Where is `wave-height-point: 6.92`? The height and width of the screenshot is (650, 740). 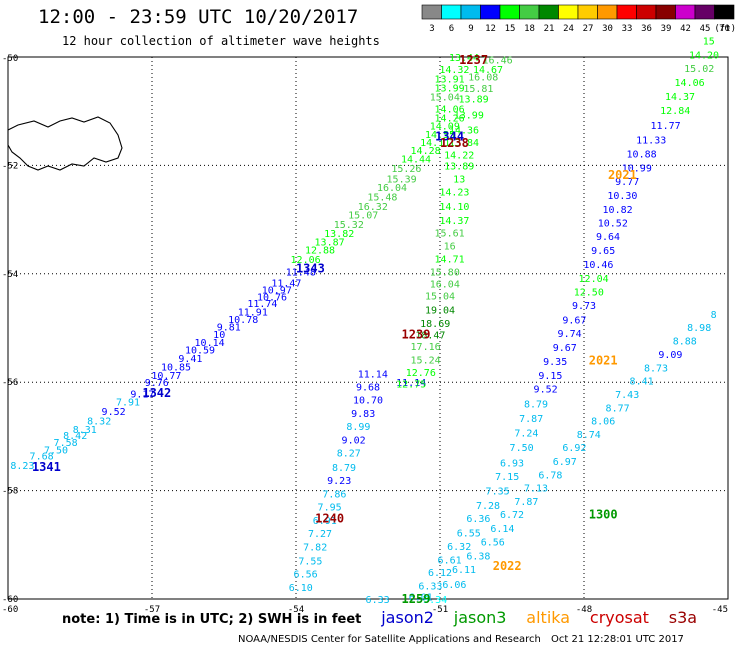
wave-height-point: 6.92 is located at coordinates (574, 448).